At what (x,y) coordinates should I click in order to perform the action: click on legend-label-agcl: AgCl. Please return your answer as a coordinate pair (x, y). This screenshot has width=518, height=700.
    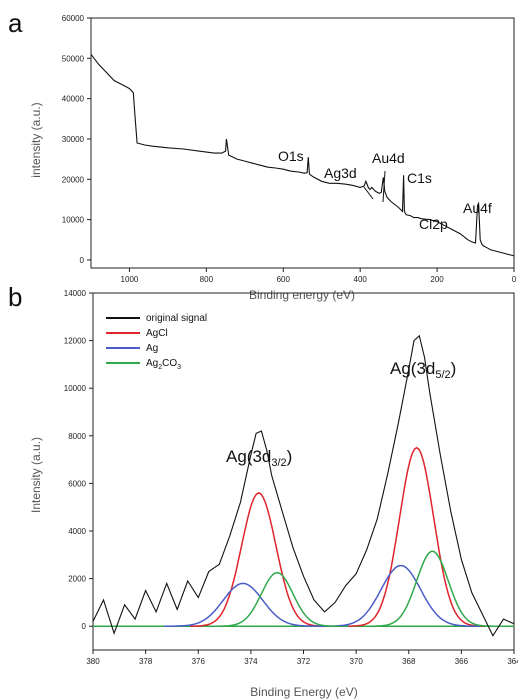
    Looking at the image, I should click on (157, 333).